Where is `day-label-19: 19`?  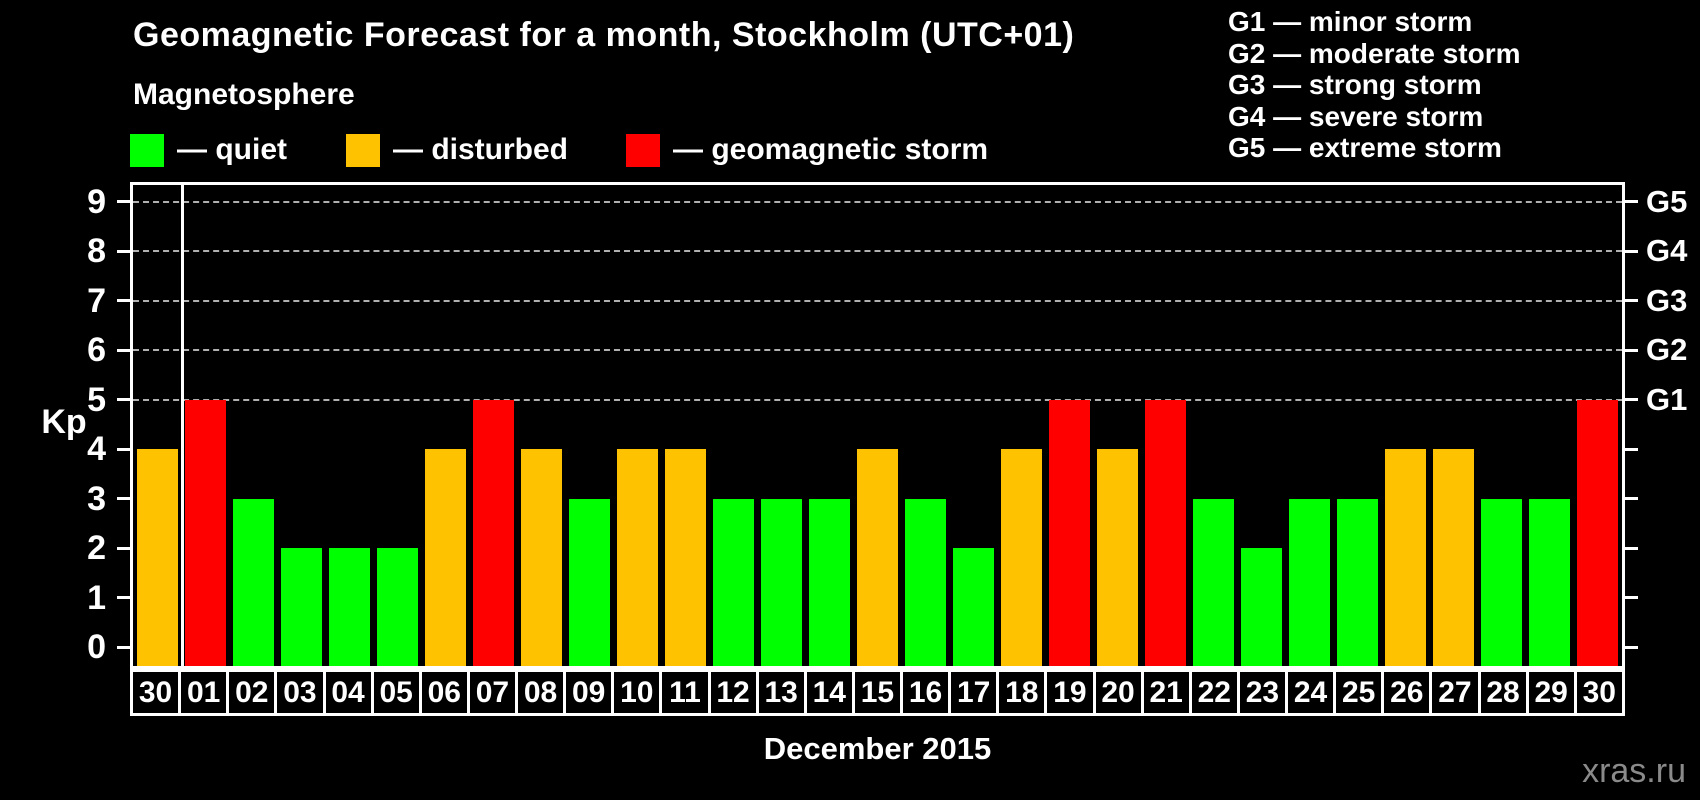
day-label-19: 19 is located at coordinates (1070, 692).